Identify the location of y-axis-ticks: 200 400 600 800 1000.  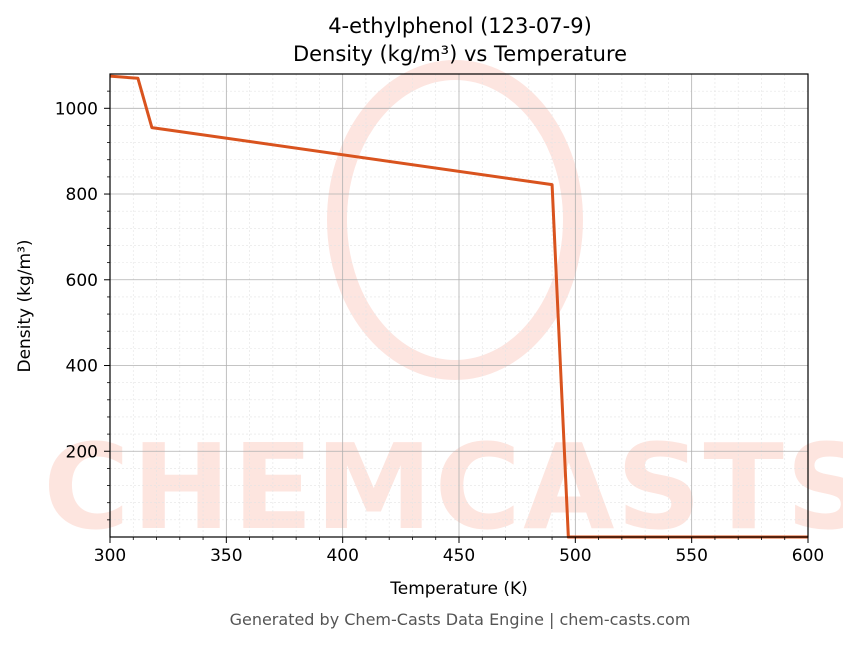
(82, 305).